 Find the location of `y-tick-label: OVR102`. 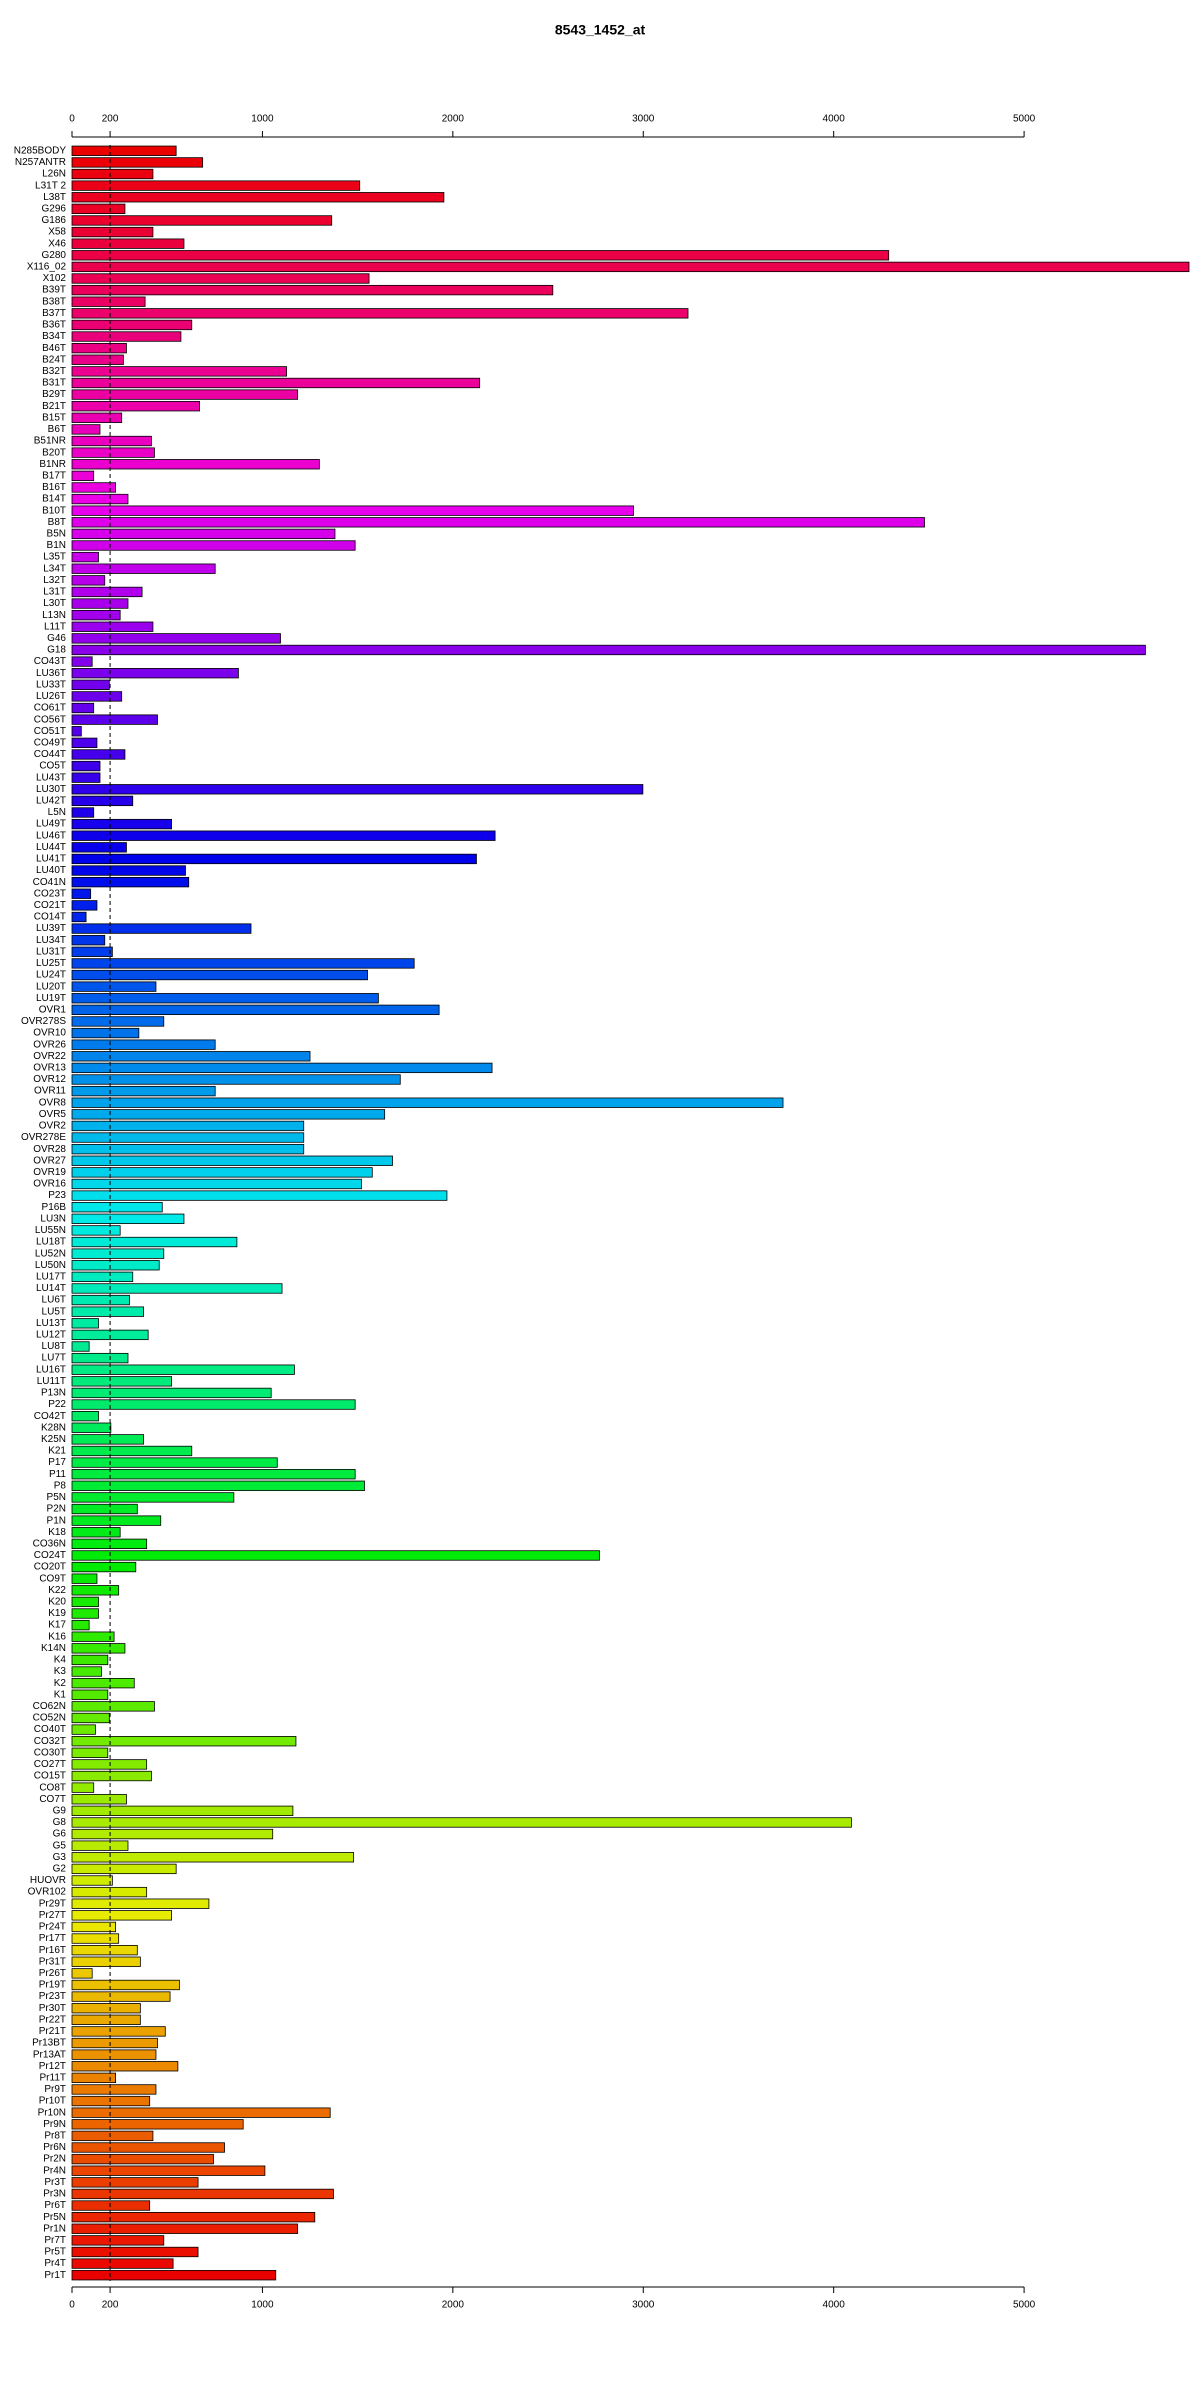

y-tick-label: OVR102 is located at coordinates (47, 1892).